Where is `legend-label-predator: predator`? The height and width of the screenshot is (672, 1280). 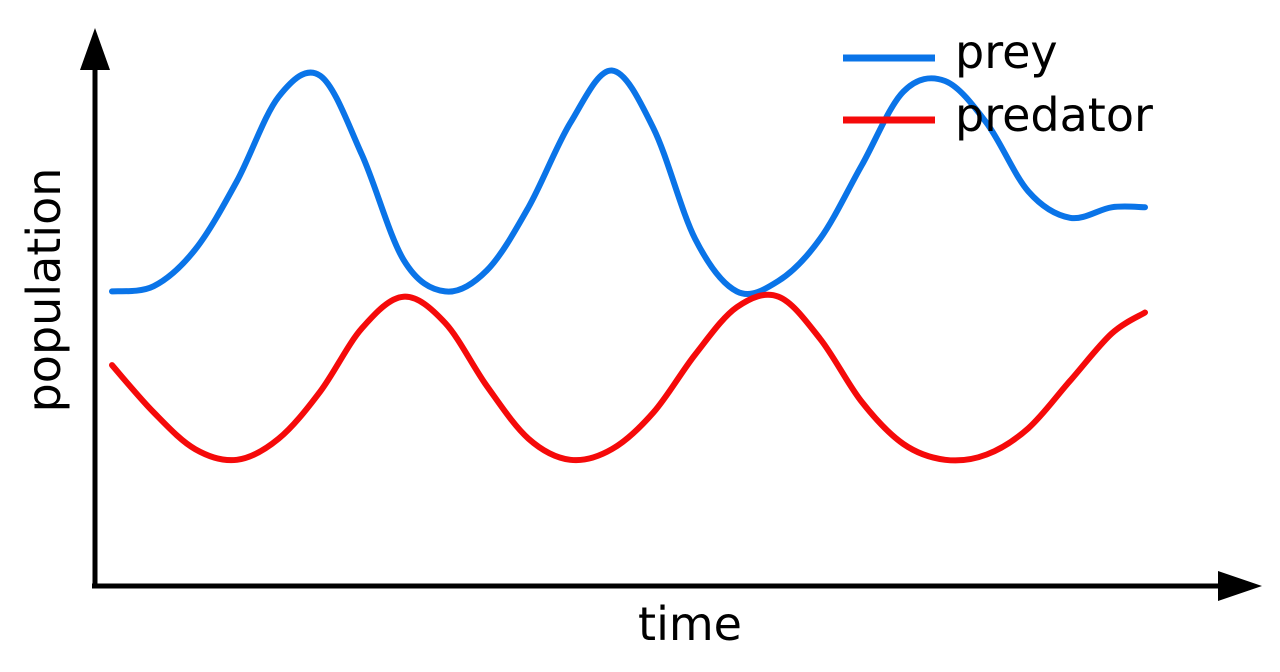
legend-label-predator: predator is located at coordinates (1054, 115).